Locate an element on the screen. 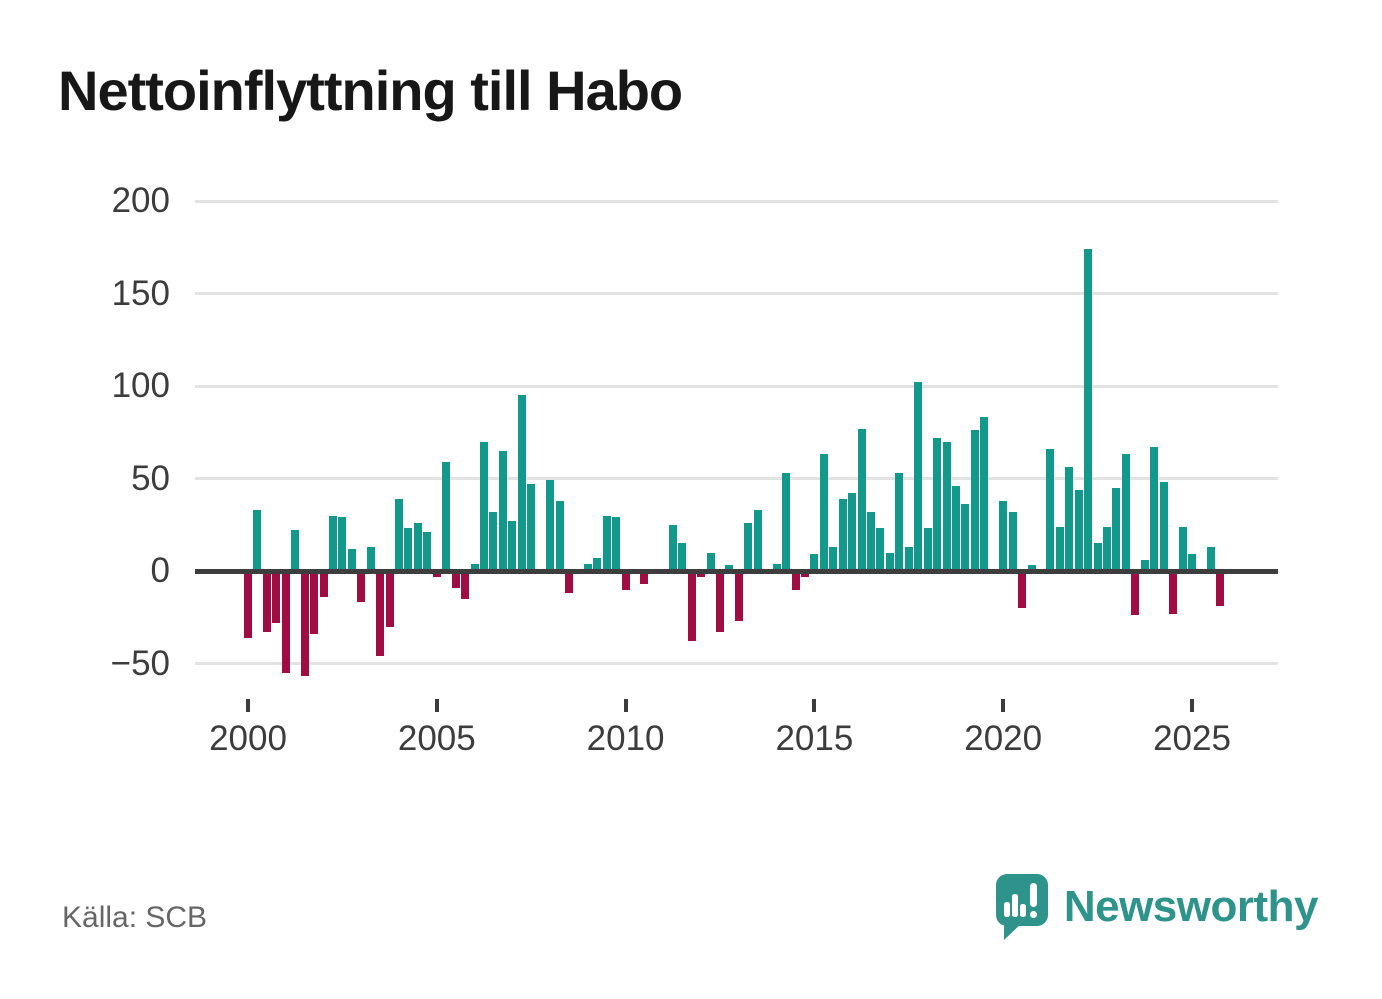 This screenshot has width=1382, height=999. bar-2018-q4 is located at coordinates (956, 528).